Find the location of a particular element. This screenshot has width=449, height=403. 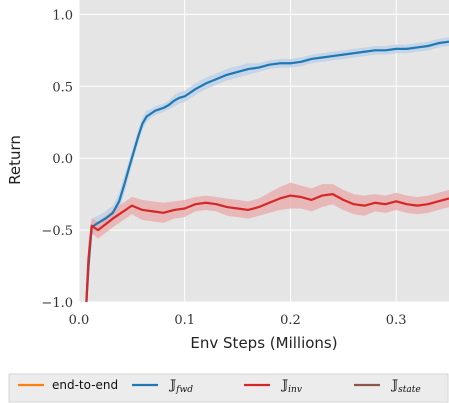

y-tick-label: −1.0 is located at coordinates (57, 303).